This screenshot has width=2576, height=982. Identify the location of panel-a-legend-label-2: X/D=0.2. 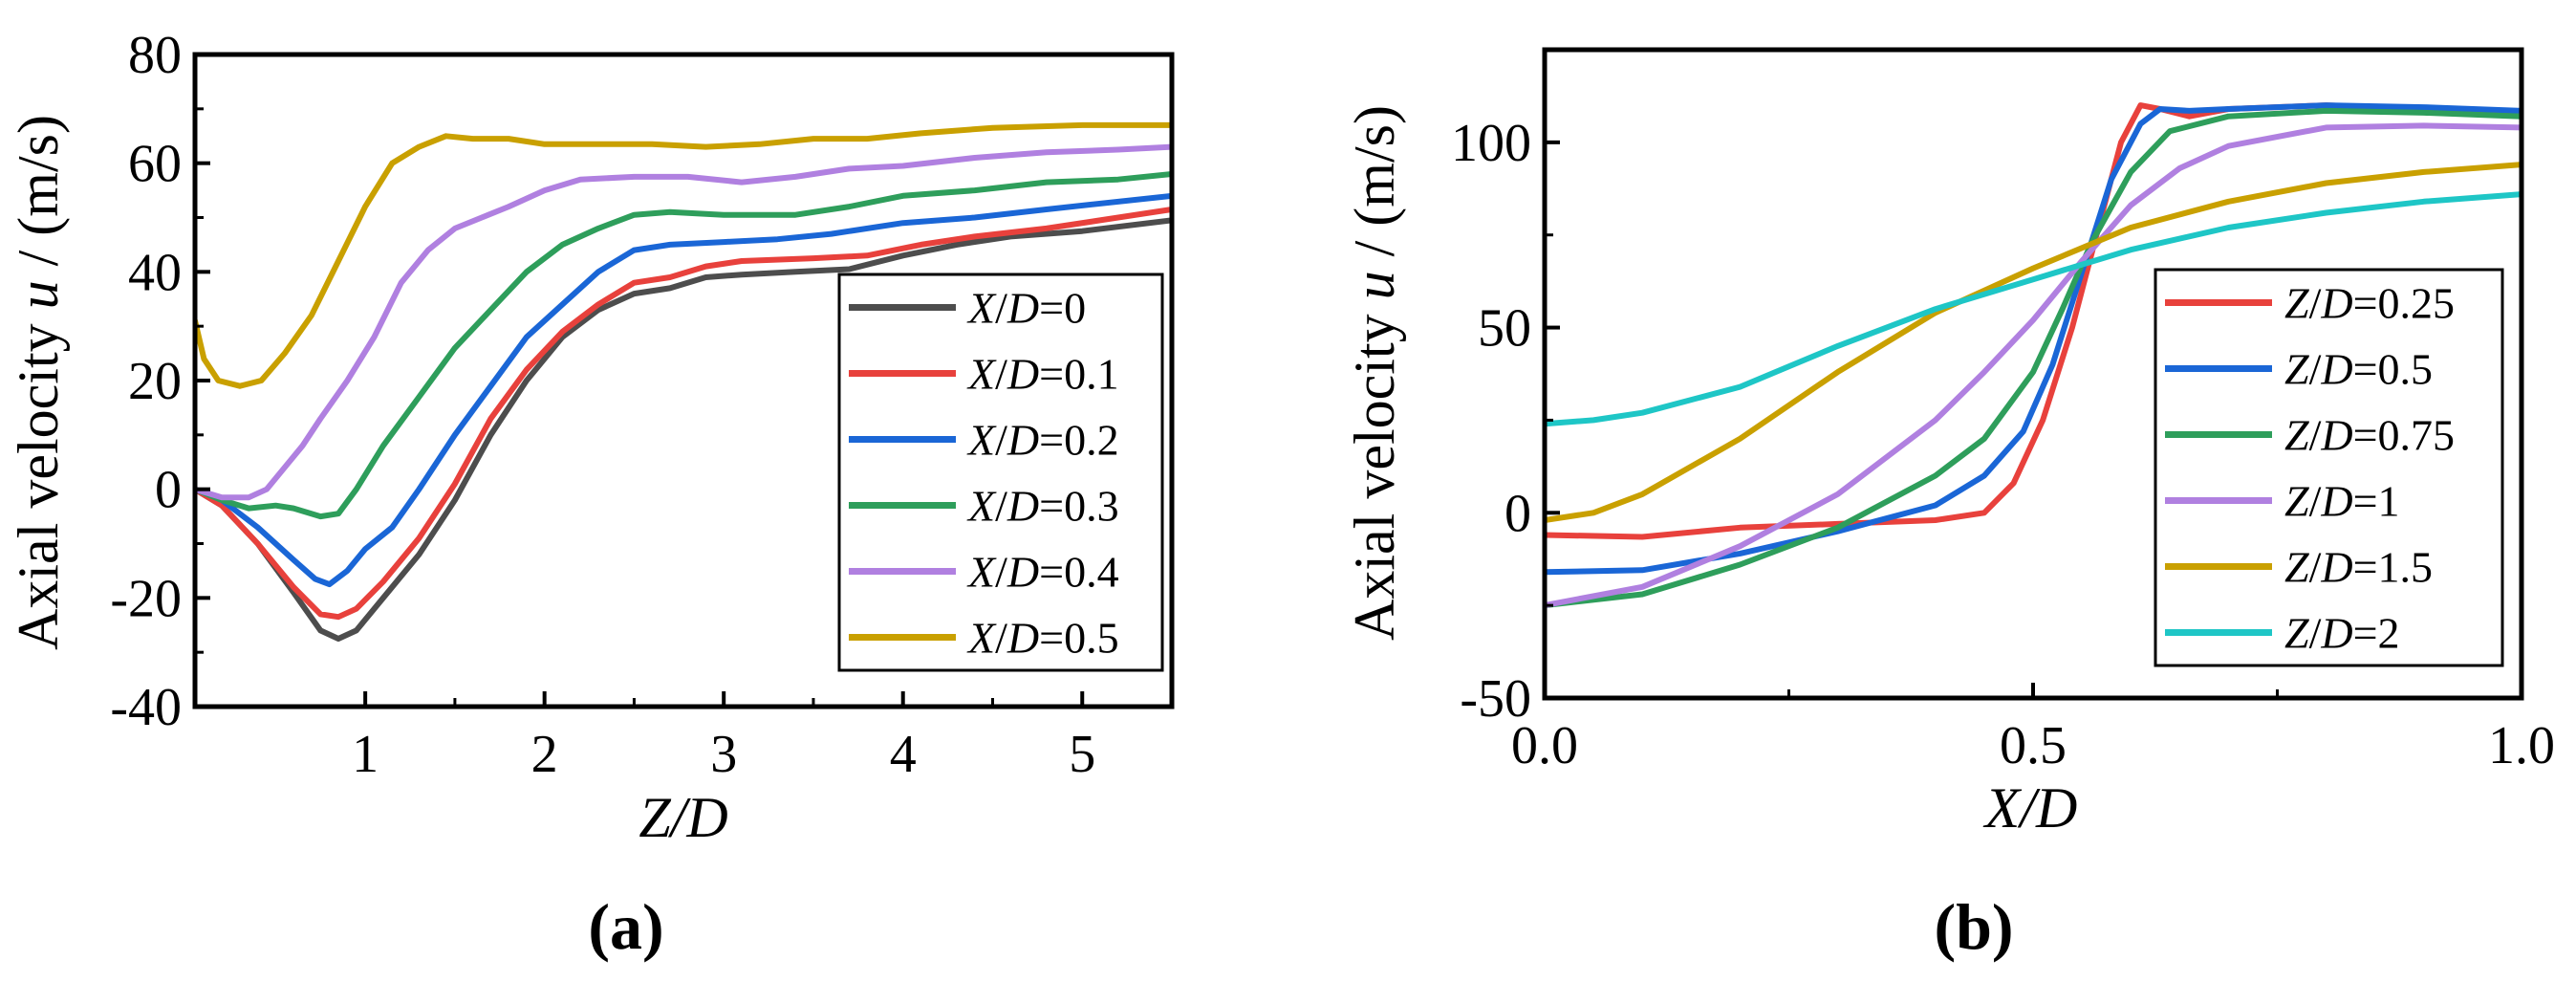
(1043, 440).